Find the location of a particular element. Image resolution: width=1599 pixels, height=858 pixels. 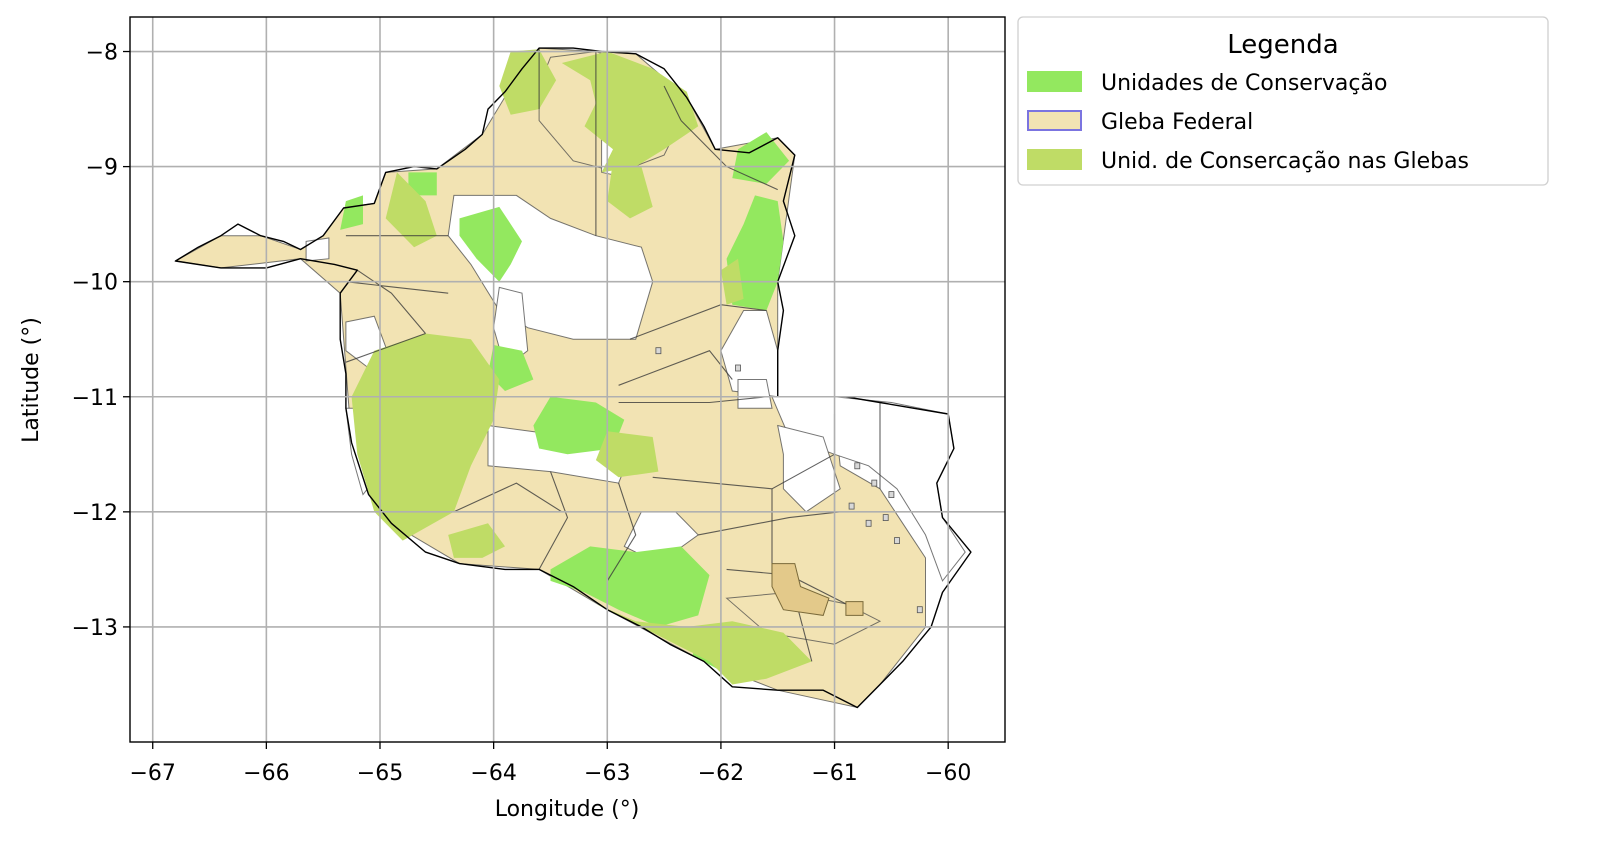

legend-label: Unidades de Conservação is located at coordinates (1244, 83).